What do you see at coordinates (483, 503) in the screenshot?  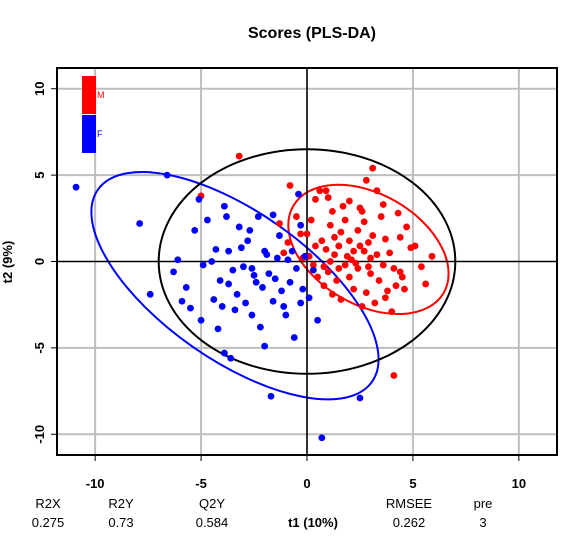 I see `stat-header: pre` at bounding box center [483, 503].